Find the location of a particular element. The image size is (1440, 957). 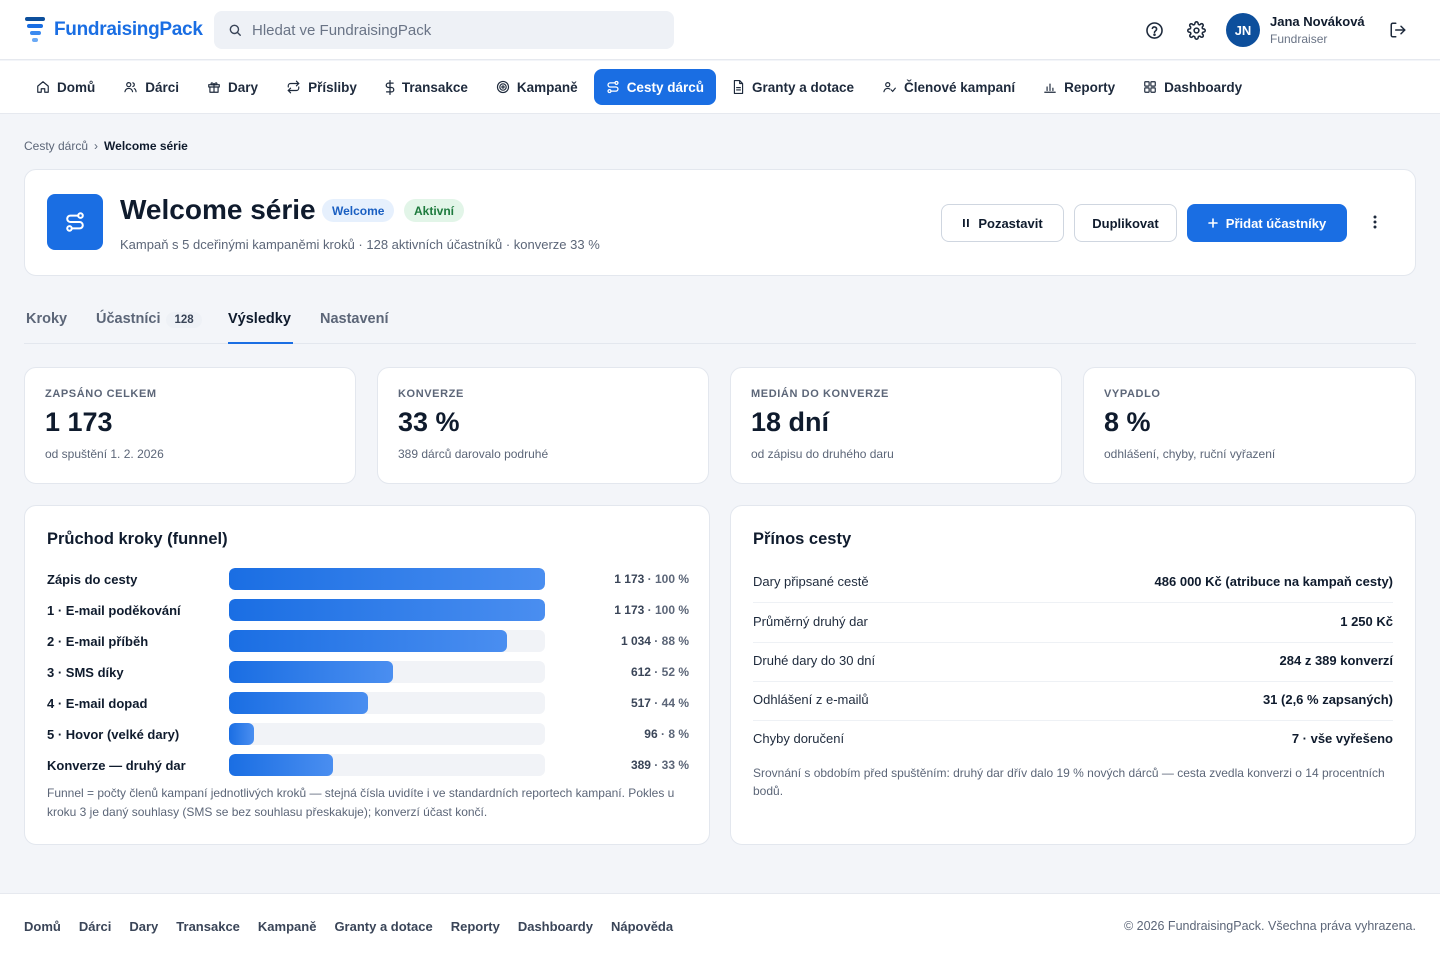

help-button is located at coordinates (1154, 30).